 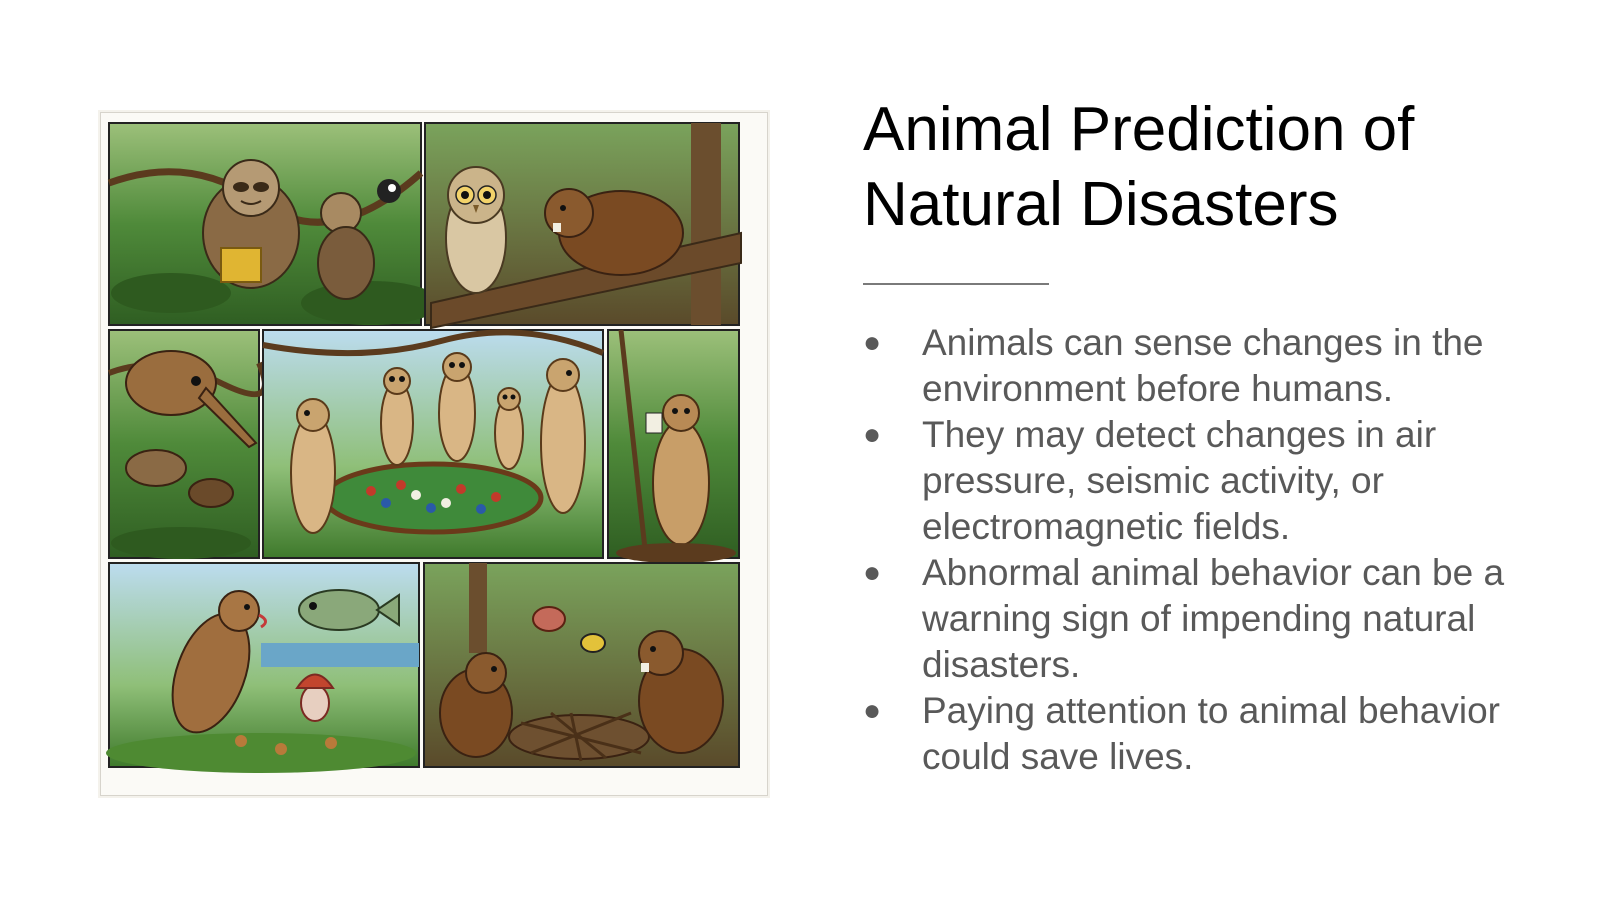 What do you see at coordinates (274, 224) in the screenshot?
I see `sloth-icon` at bounding box center [274, 224].